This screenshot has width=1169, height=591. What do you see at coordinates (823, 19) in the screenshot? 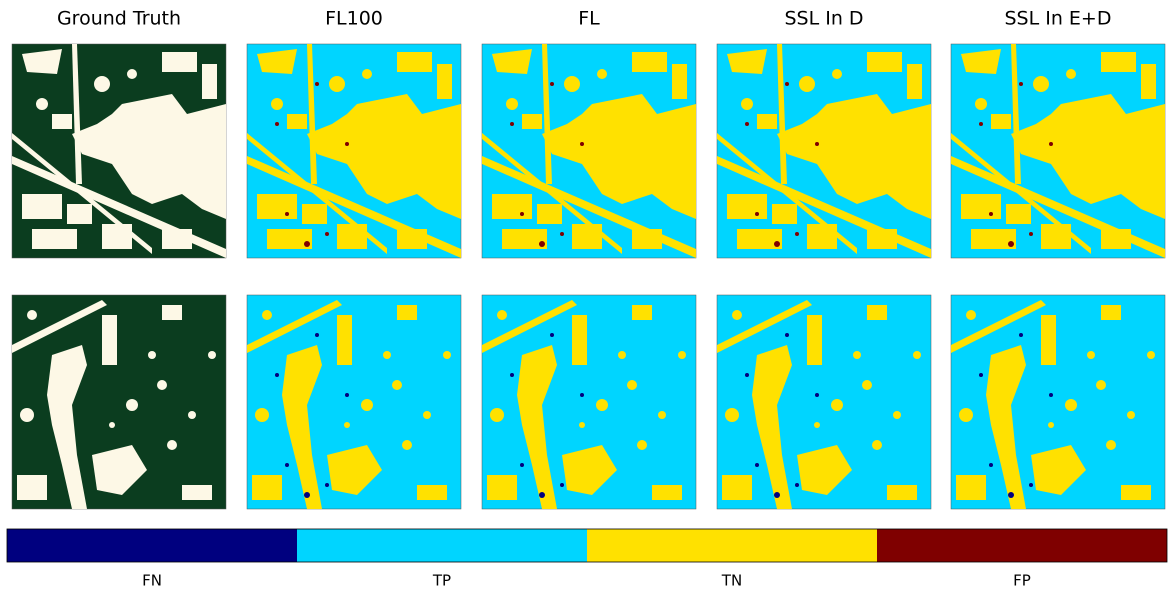
I see `column-title: SSL In D` at bounding box center [823, 19].